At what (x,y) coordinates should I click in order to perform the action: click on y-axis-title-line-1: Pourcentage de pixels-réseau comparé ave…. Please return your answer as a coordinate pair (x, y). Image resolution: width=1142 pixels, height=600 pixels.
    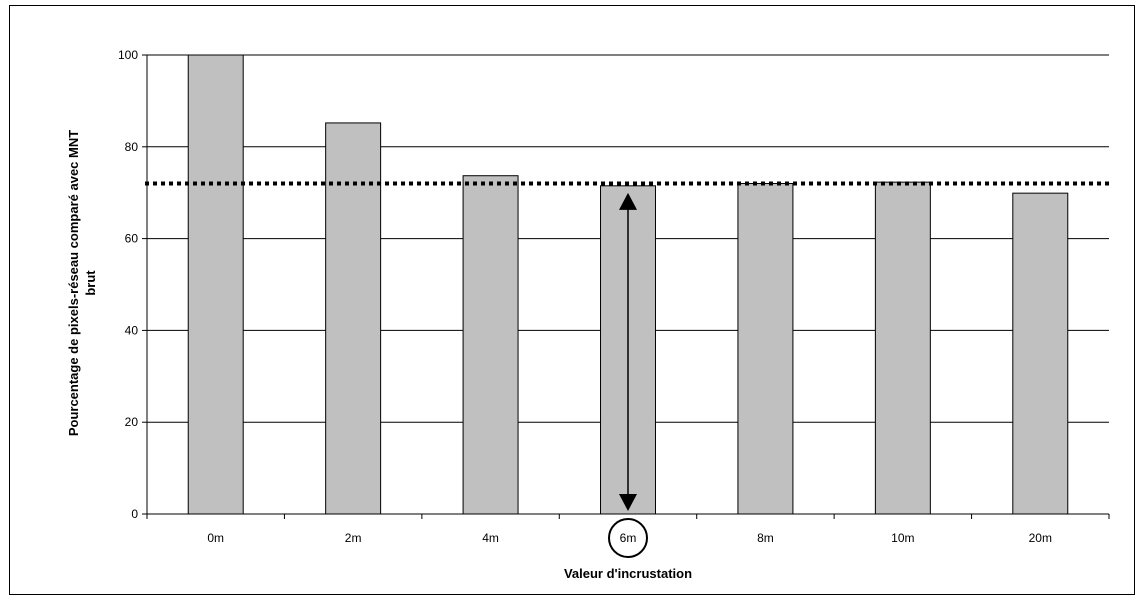
    Looking at the image, I should click on (73, 283).